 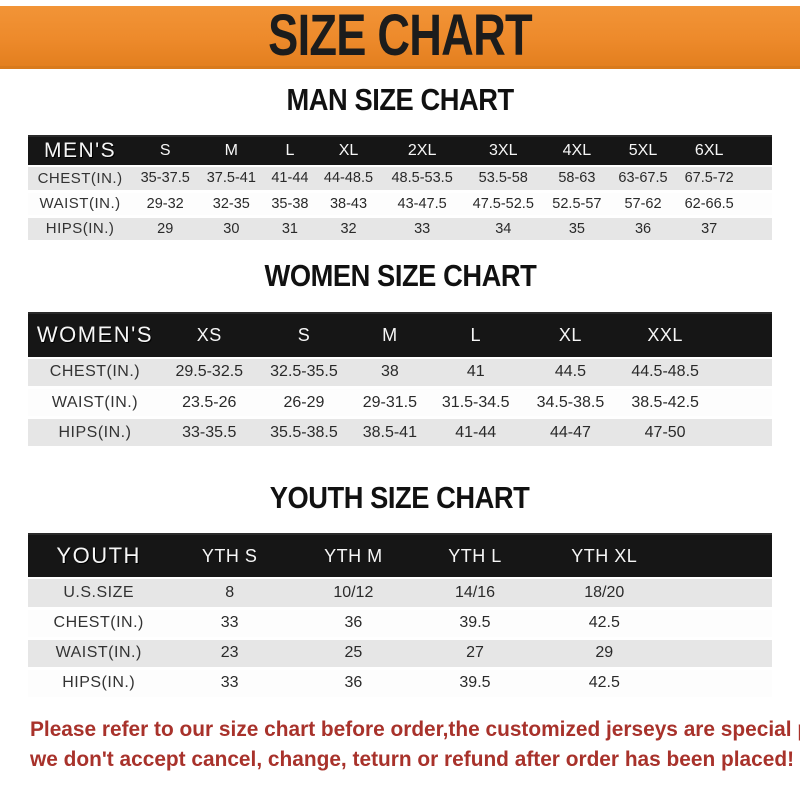 What do you see at coordinates (231, 178) in the screenshot?
I see `size-value-cell: 37.5-41` at bounding box center [231, 178].